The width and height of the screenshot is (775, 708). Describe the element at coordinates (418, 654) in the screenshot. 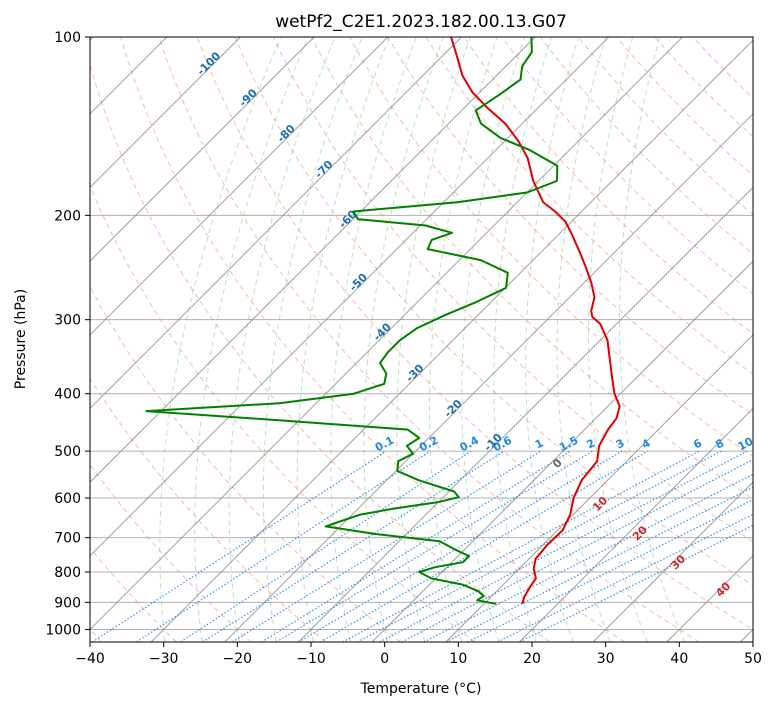

I see `x-axis-ticks: −40 −30 −20 −10 0 10 20 30 40 50` at that location.